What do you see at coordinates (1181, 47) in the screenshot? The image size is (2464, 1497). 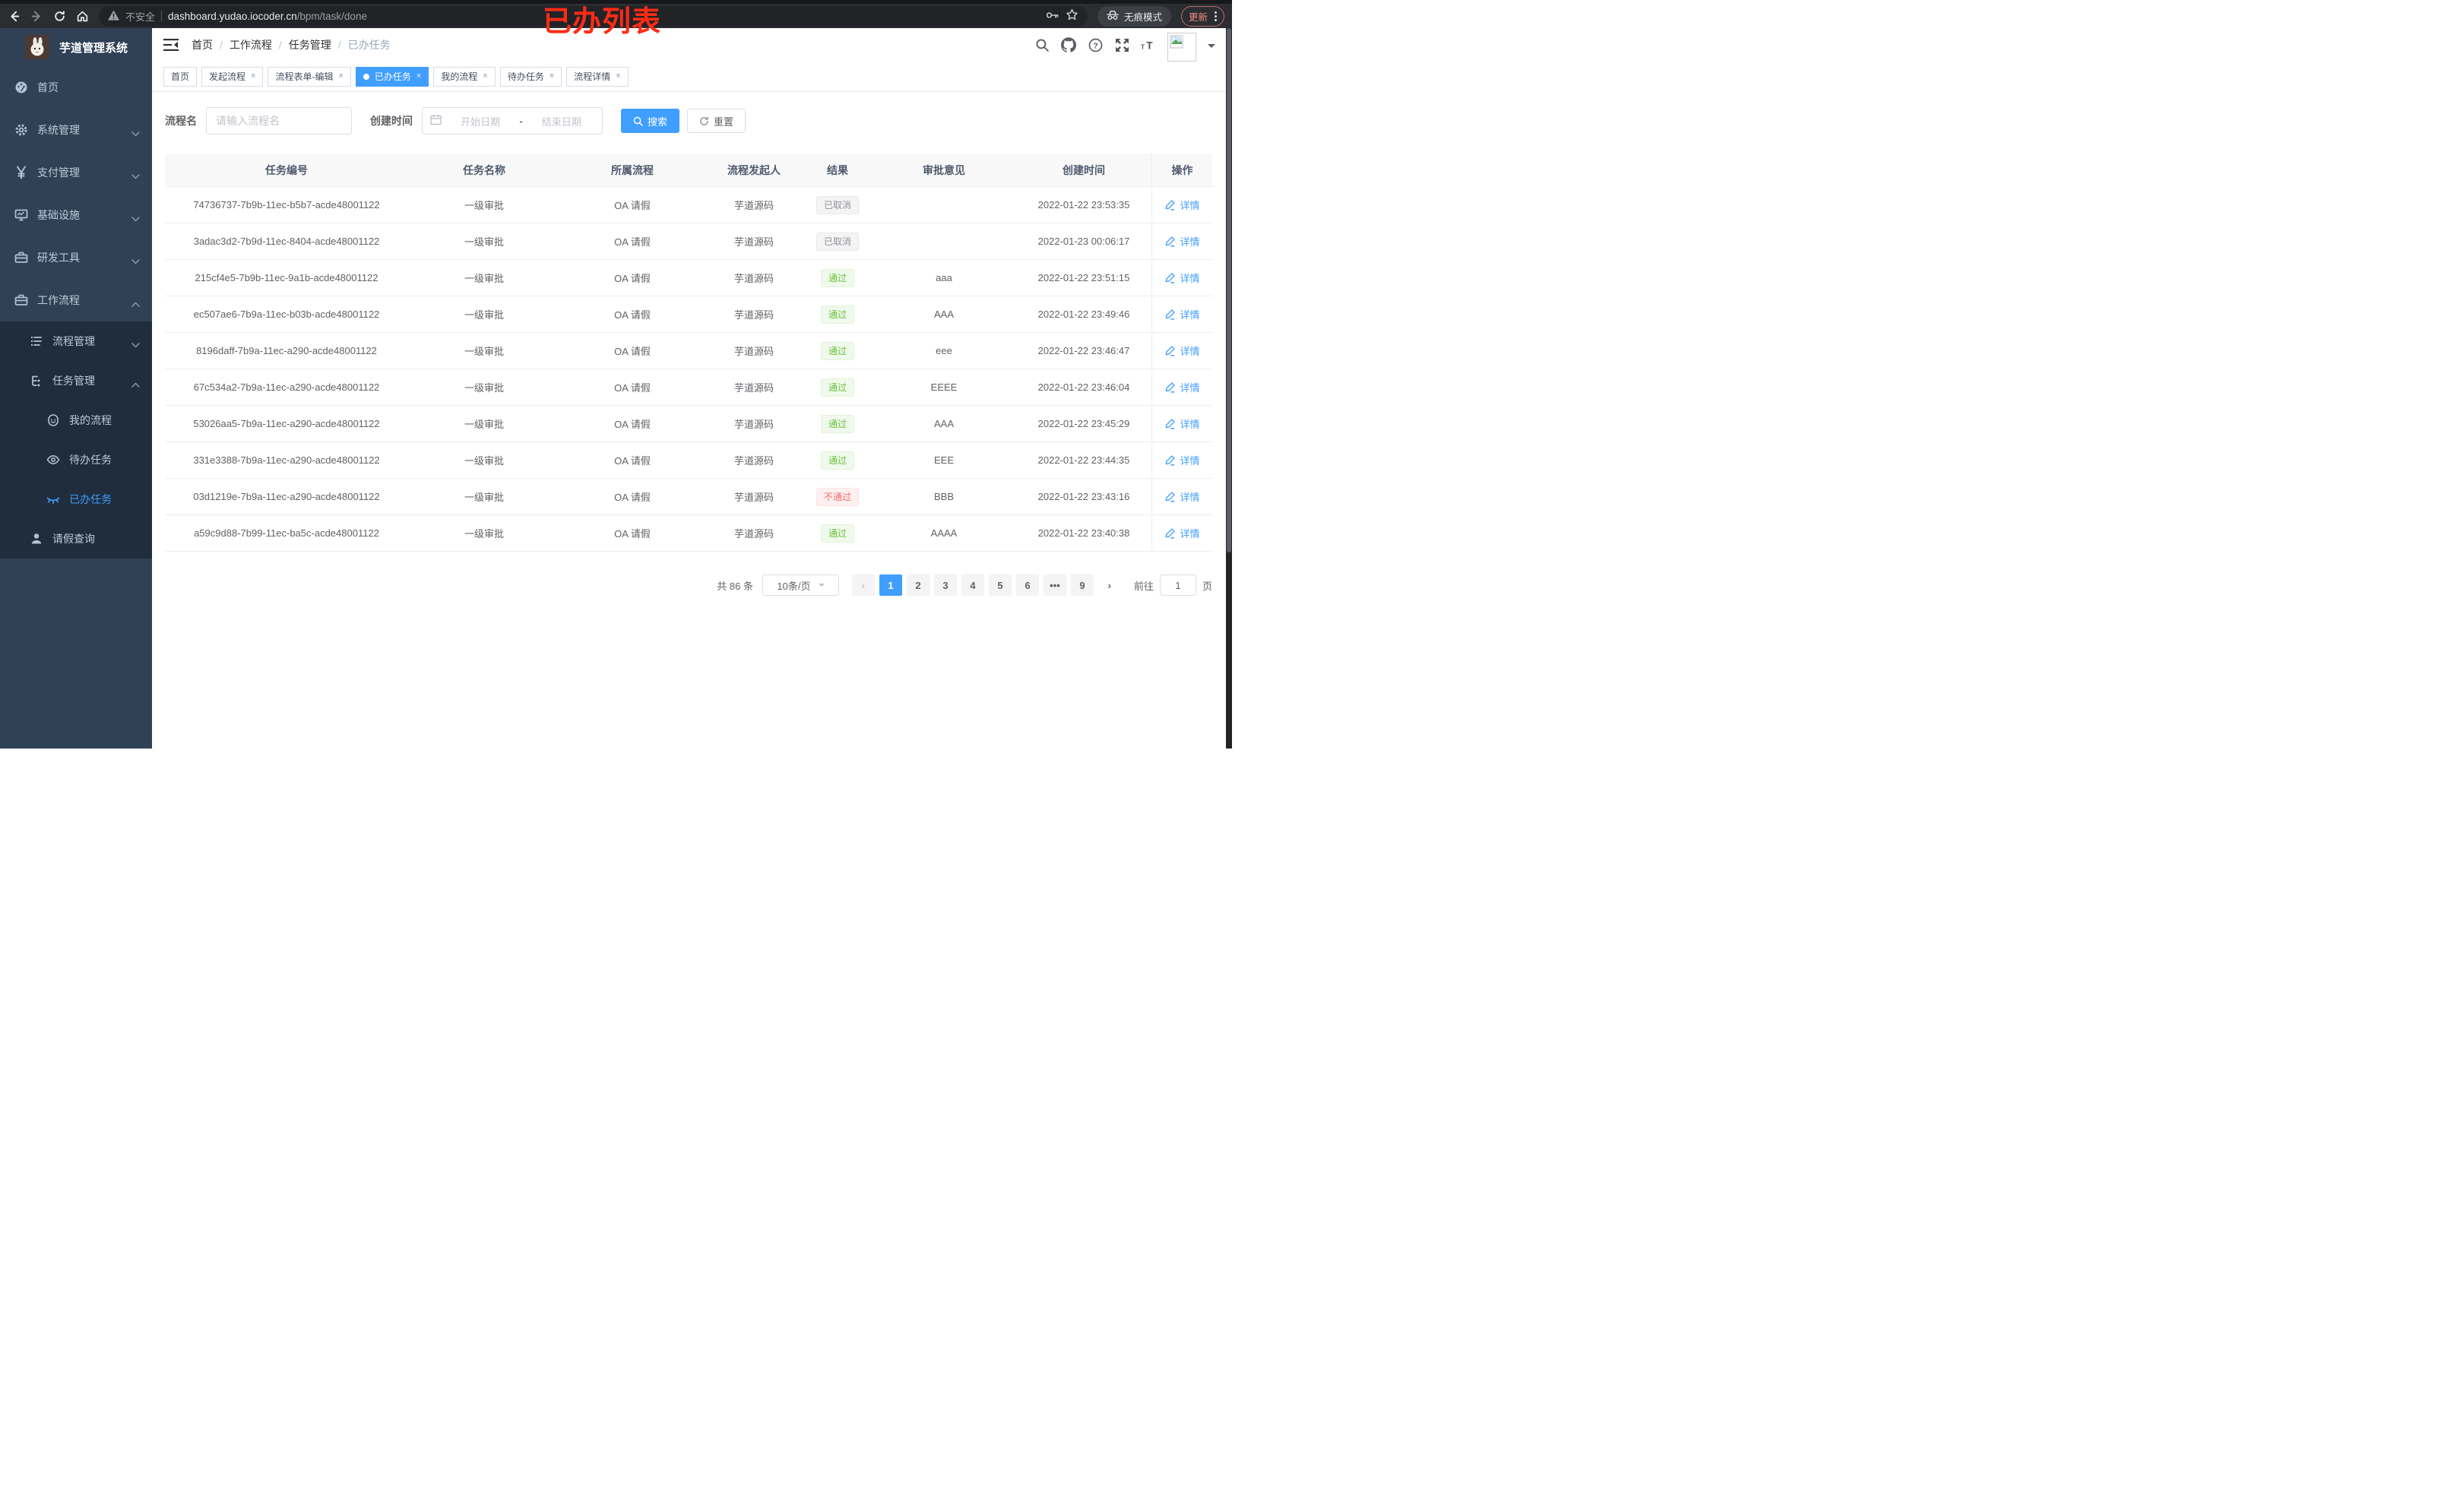 I see `avatar` at bounding box center [1181, 47].